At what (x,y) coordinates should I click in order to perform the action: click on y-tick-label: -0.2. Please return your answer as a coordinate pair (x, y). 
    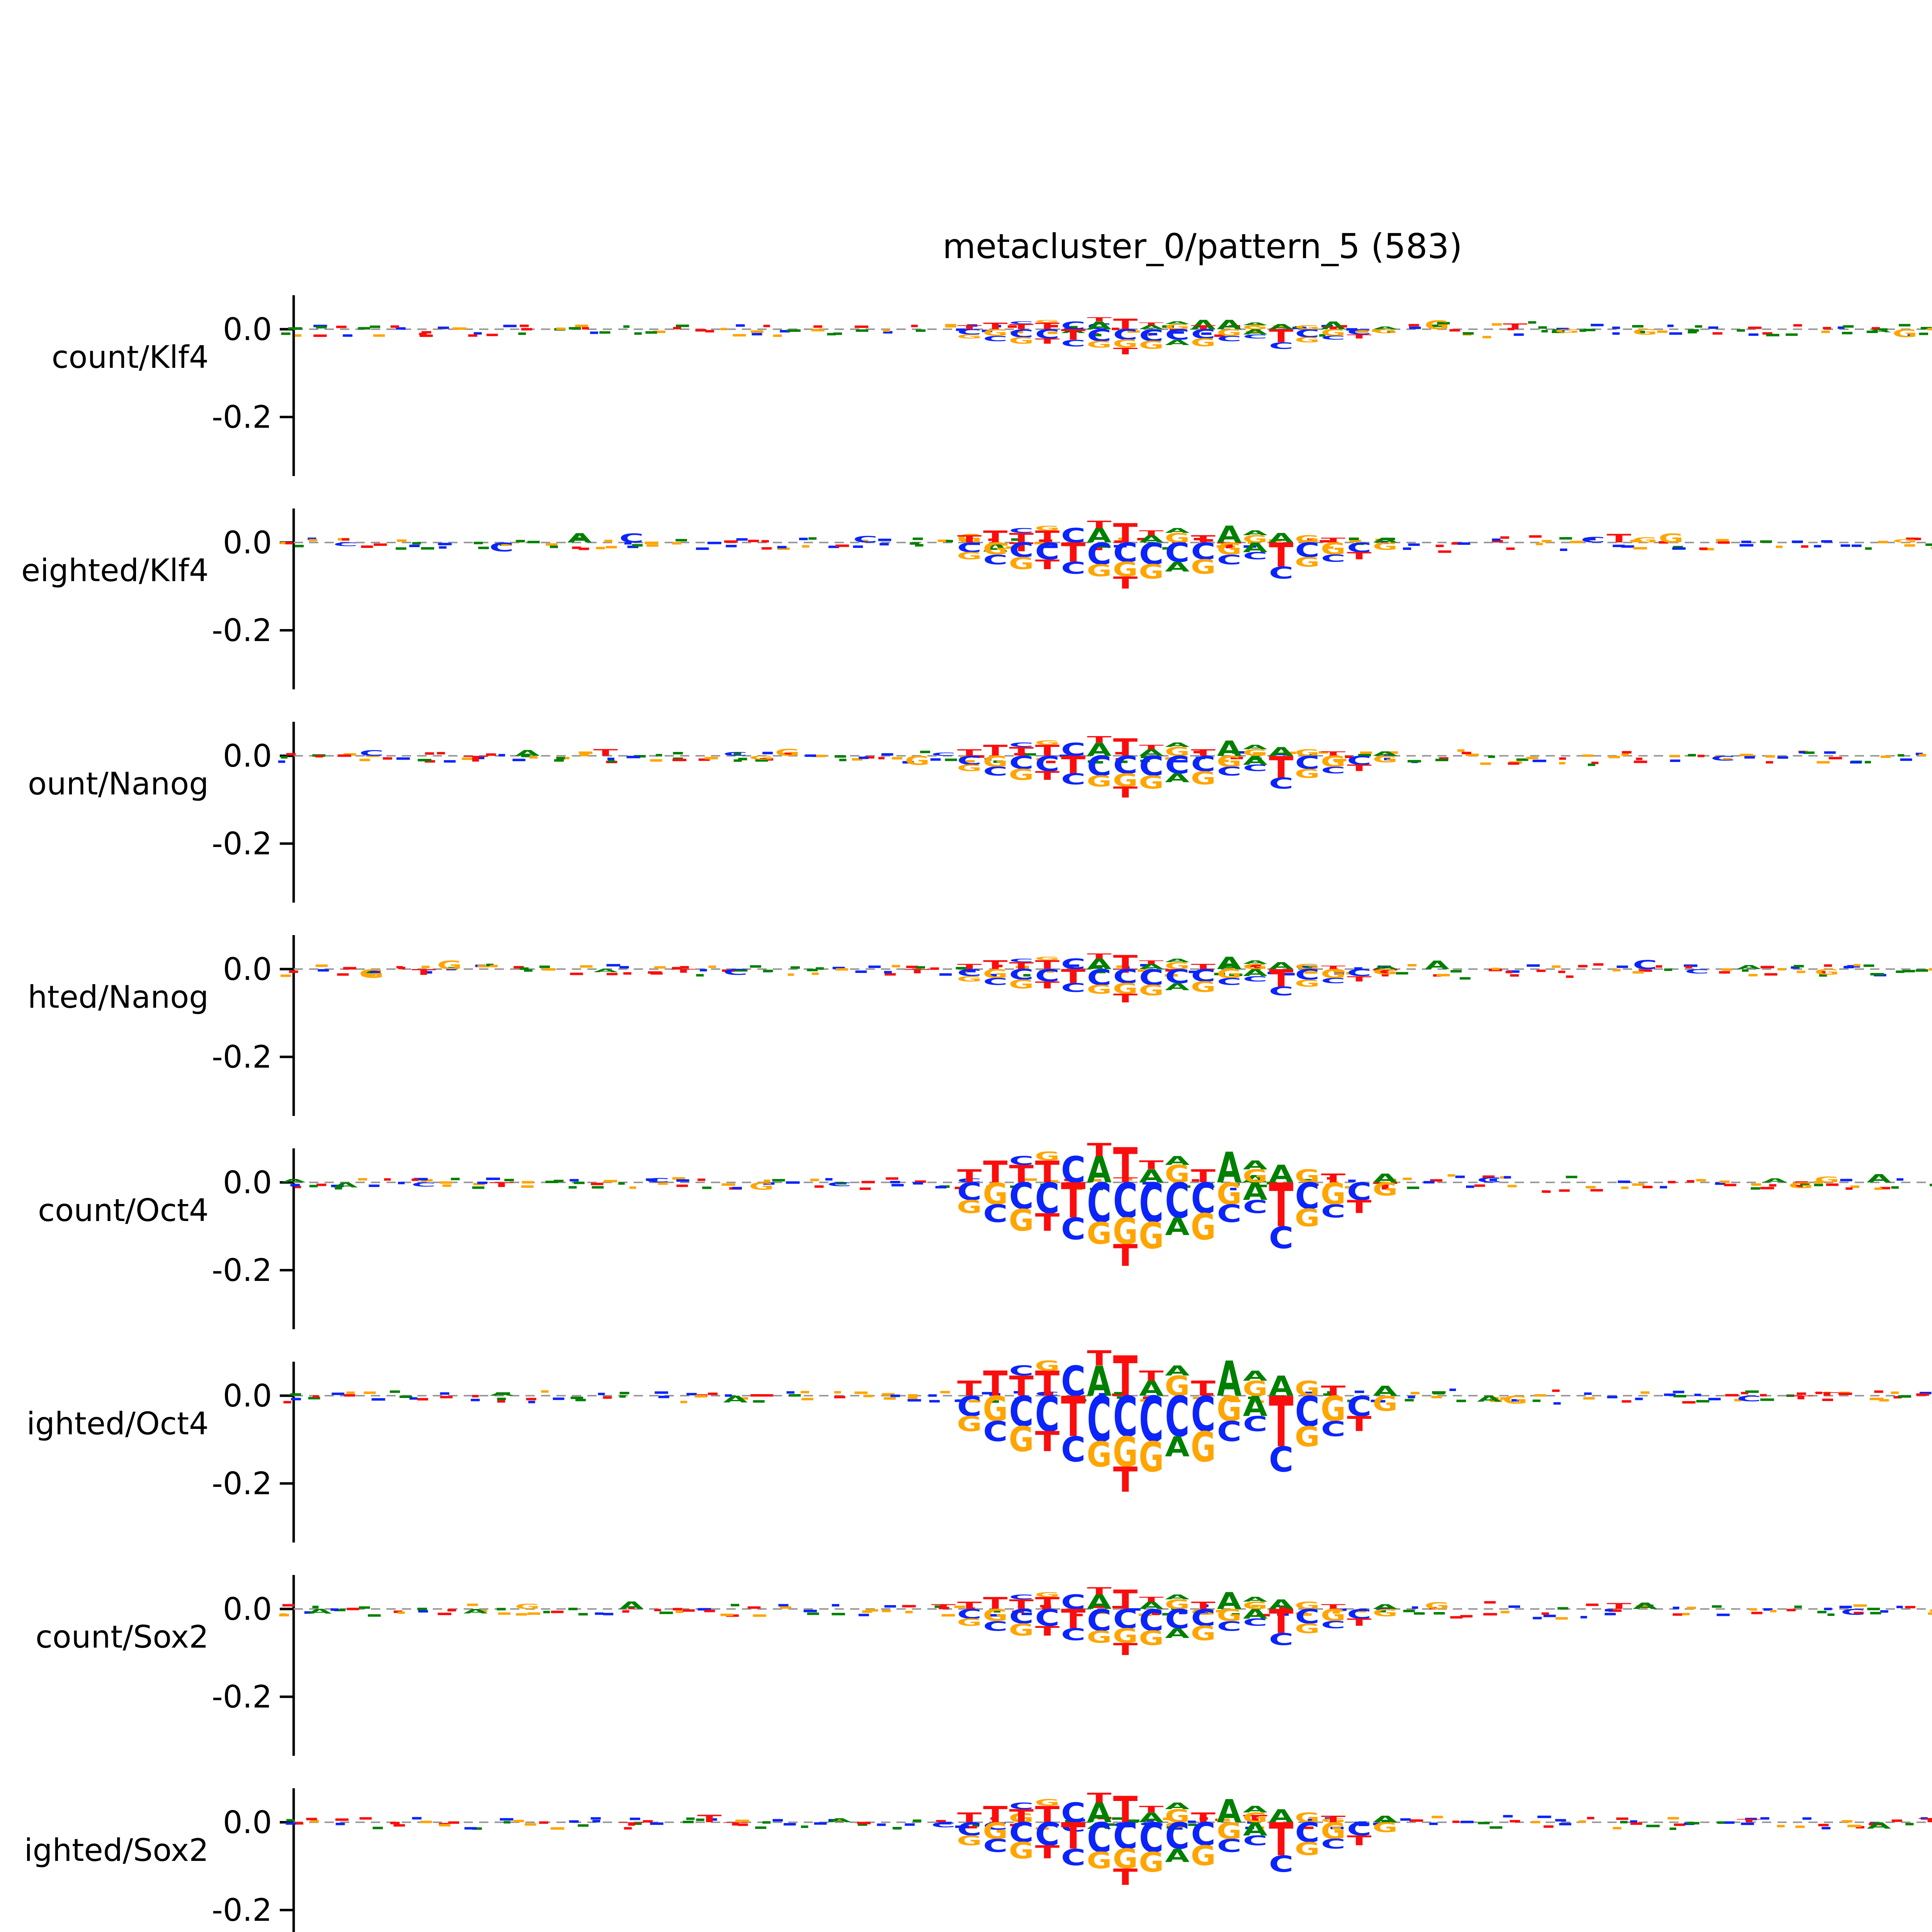
    Looking at the image, I should click on (242, 1910).